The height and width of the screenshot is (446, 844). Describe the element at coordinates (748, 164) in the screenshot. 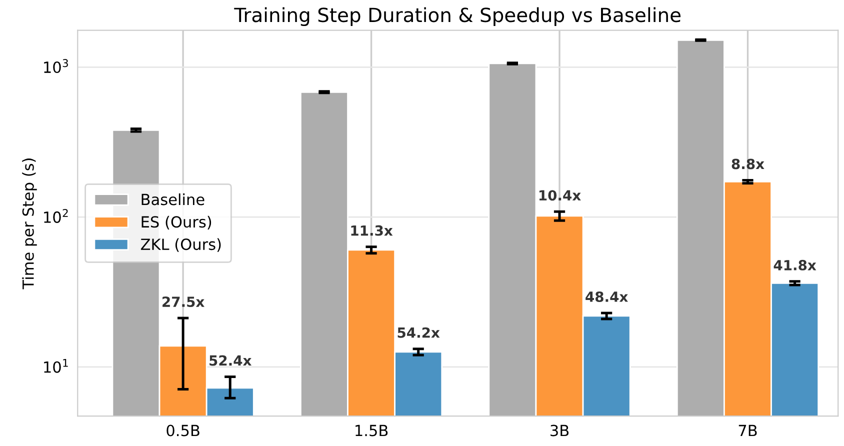

I see `annotation: 8.8x` at that location.